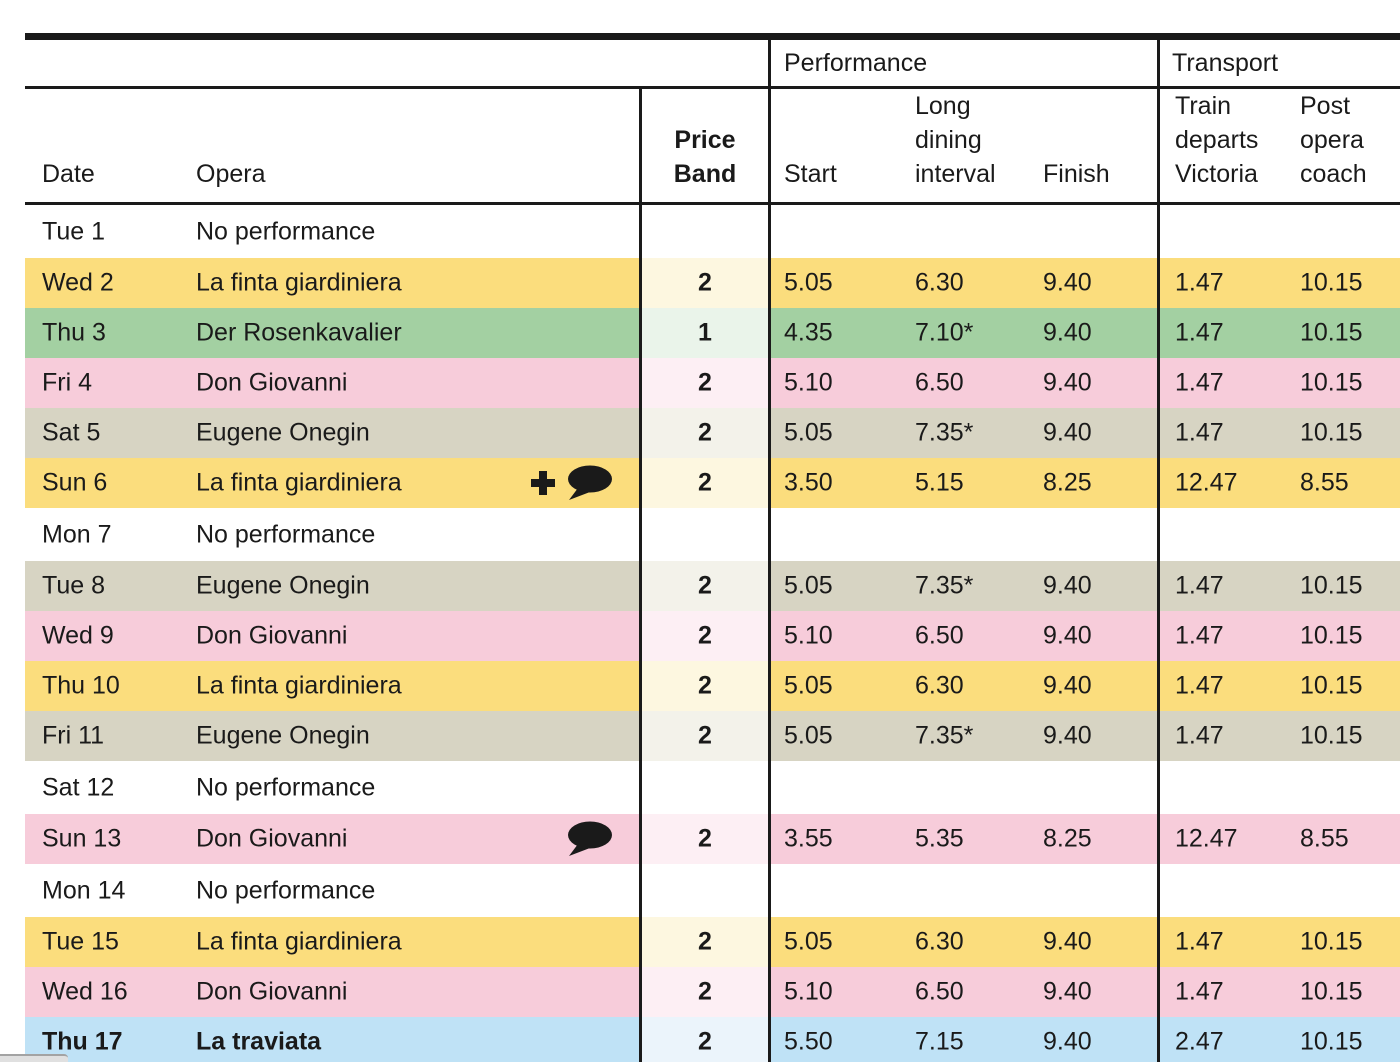 This screenshot has width=1400, height=1062. I want to click on header-bottom-line, so click(712, 203).